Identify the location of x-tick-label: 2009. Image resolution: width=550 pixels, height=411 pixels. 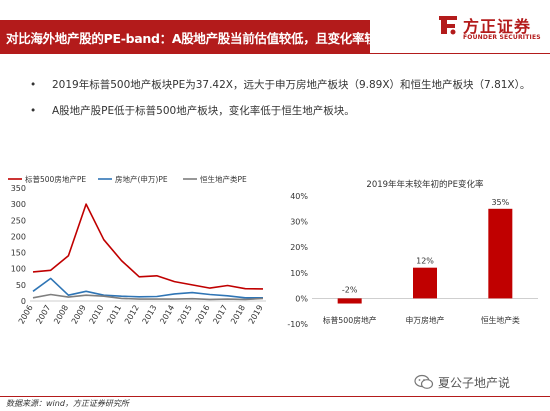
(79, 315).